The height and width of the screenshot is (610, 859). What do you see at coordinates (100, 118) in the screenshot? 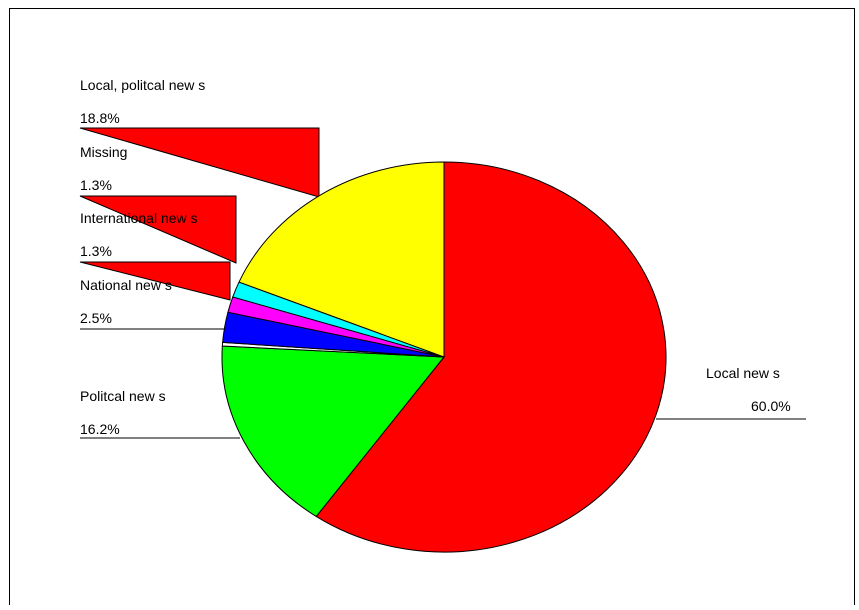
I see `value-local-political: 18.8%` at bounding box center [100, 118].